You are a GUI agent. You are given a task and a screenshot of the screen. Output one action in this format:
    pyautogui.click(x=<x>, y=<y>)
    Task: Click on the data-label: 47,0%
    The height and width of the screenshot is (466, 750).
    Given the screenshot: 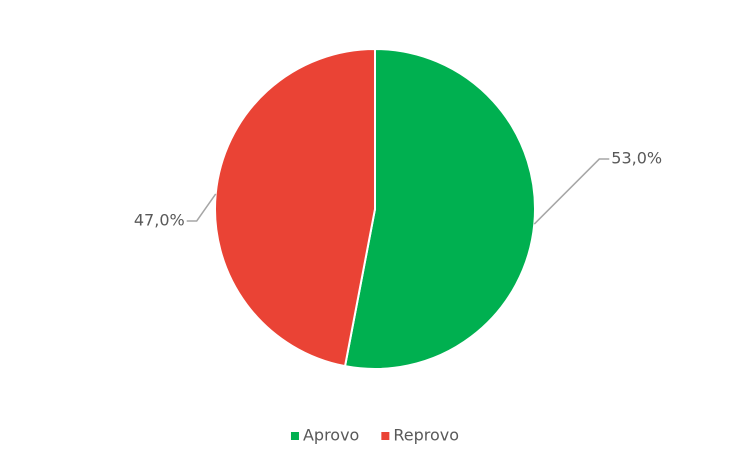 What is the action you would take?
    pyautogui.click(x=159, y=219)
    